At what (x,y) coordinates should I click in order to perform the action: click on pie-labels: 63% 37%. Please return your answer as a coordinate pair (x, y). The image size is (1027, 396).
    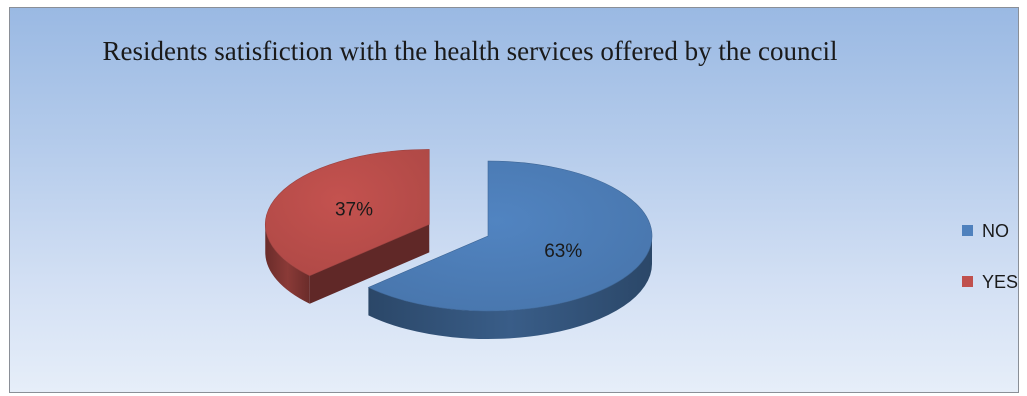
    Looking at the image, I should click on (458, 230).